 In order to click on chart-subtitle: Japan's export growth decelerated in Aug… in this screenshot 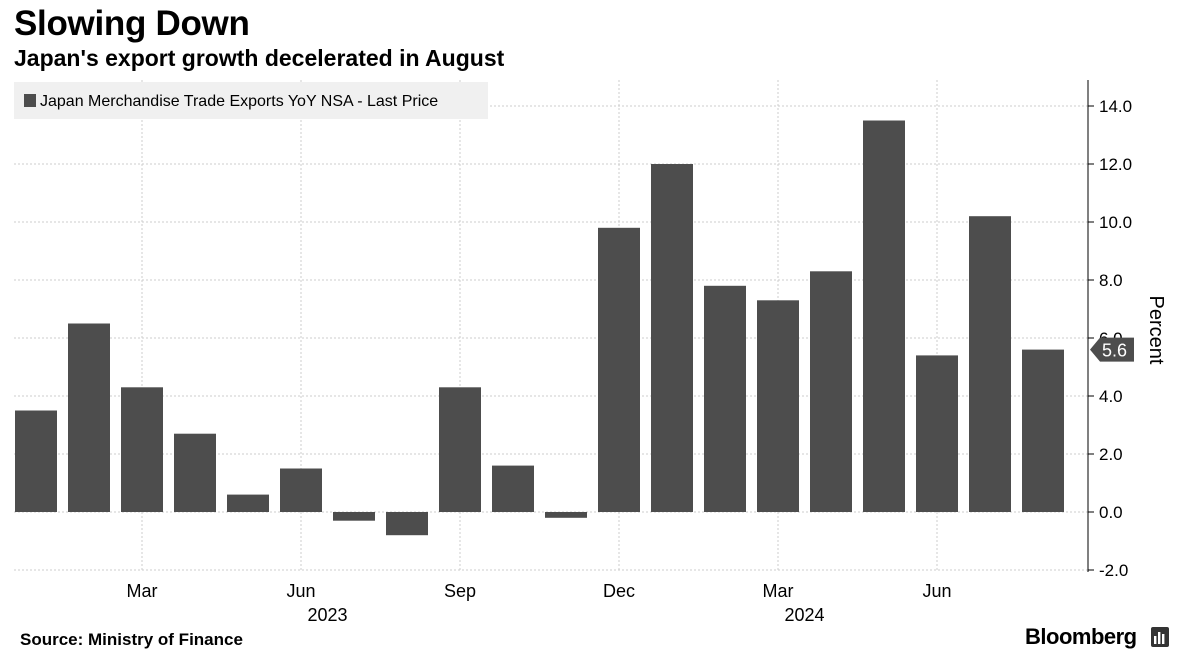, I will do `click(259, 58)`.